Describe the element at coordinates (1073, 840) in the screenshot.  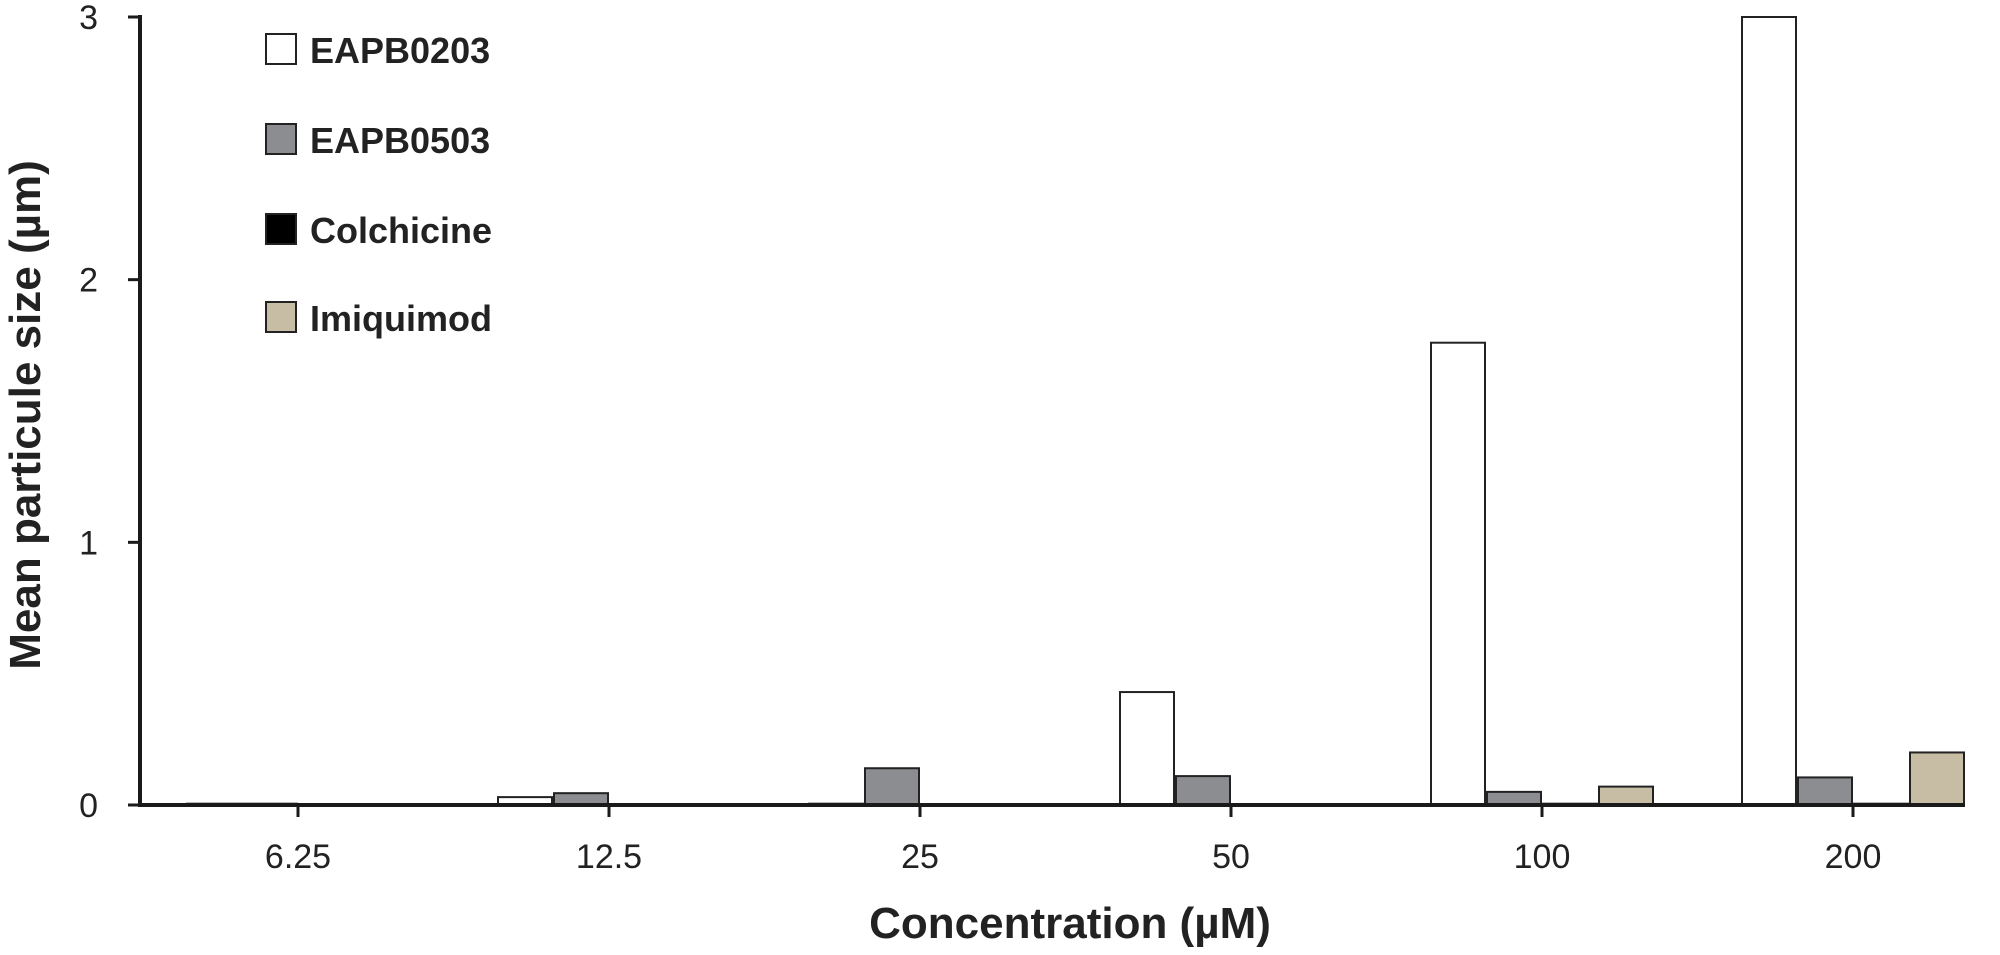
I see `x-ticks-group: 6.25 12.5 25 50 100 200` at that location.